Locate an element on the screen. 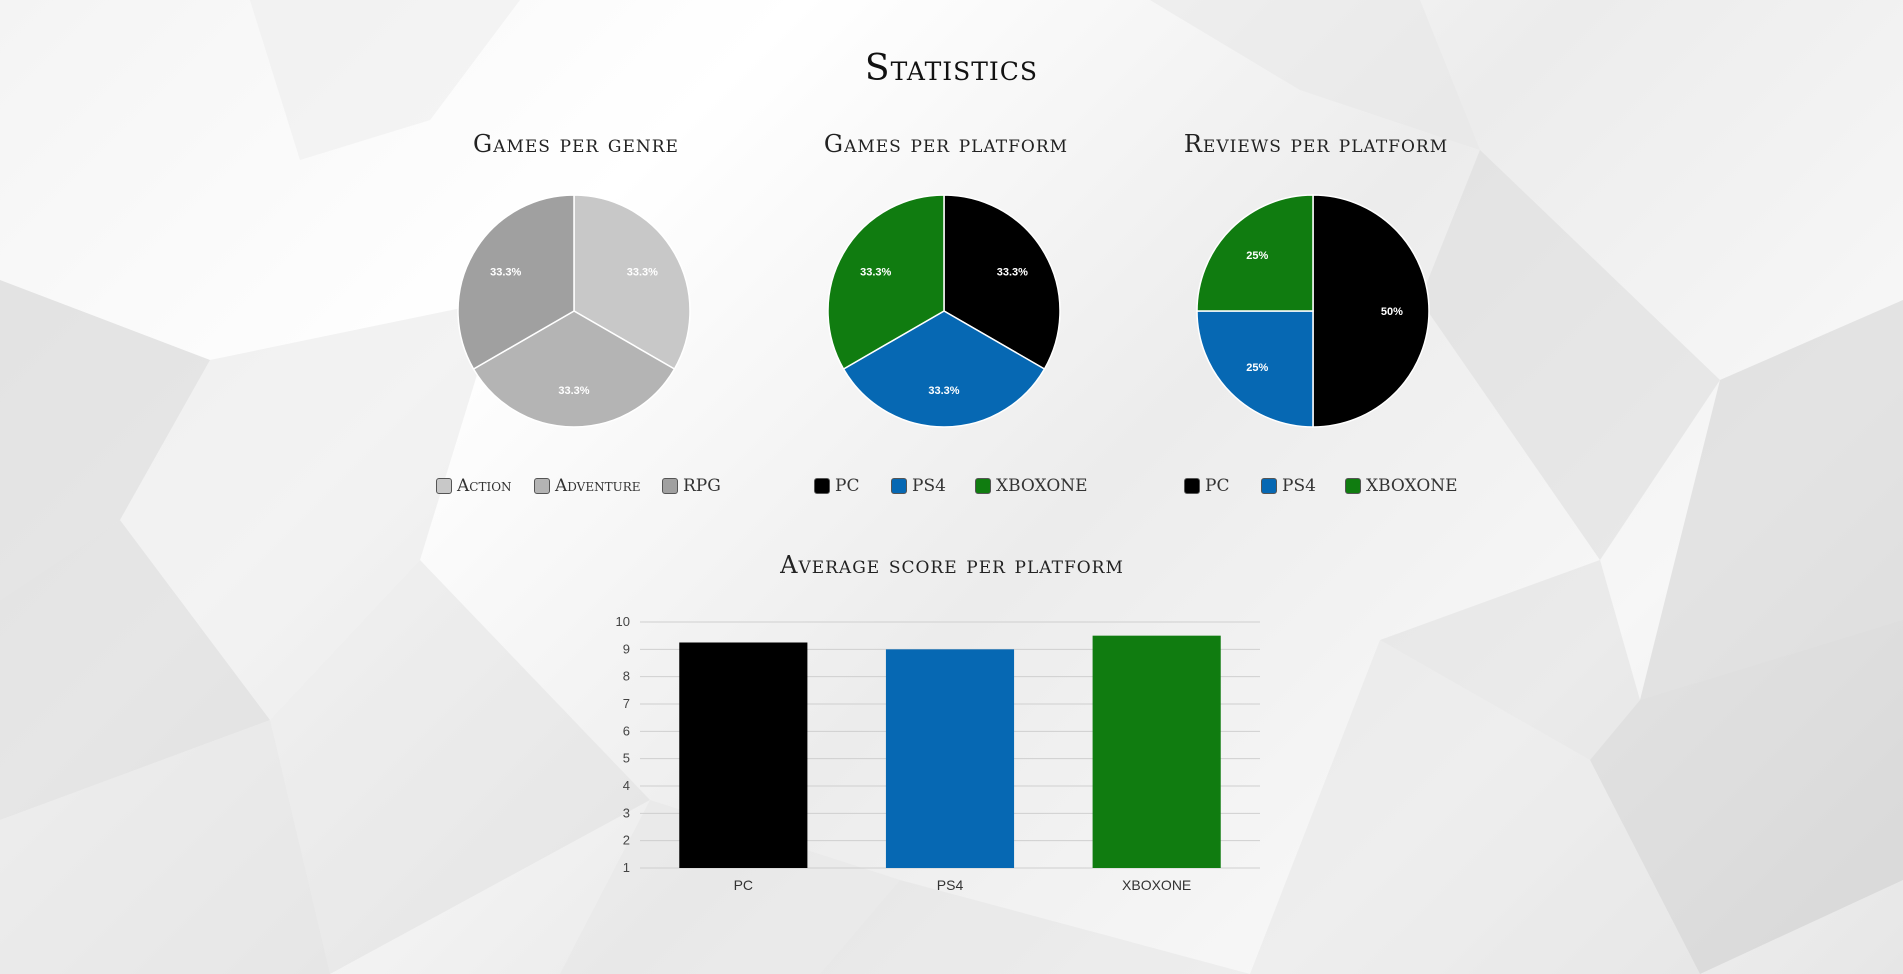  legend-label: RPG is located at coordinates (702, 486).